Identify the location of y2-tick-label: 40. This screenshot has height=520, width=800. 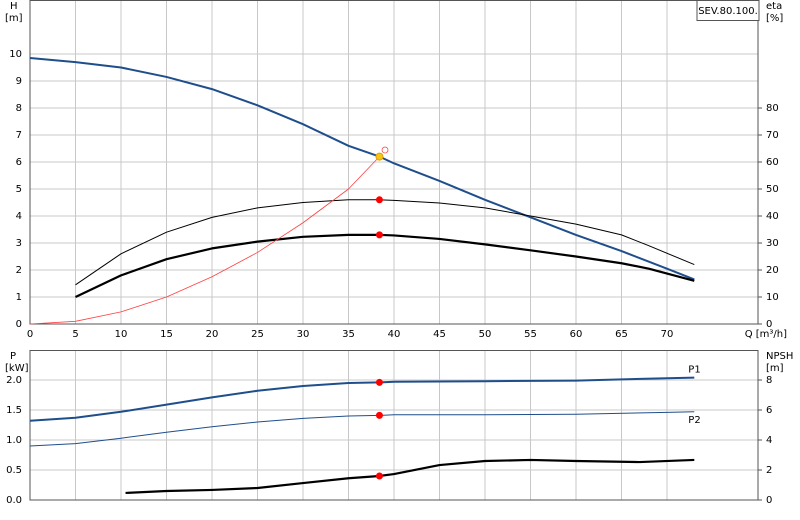
(772, 216).